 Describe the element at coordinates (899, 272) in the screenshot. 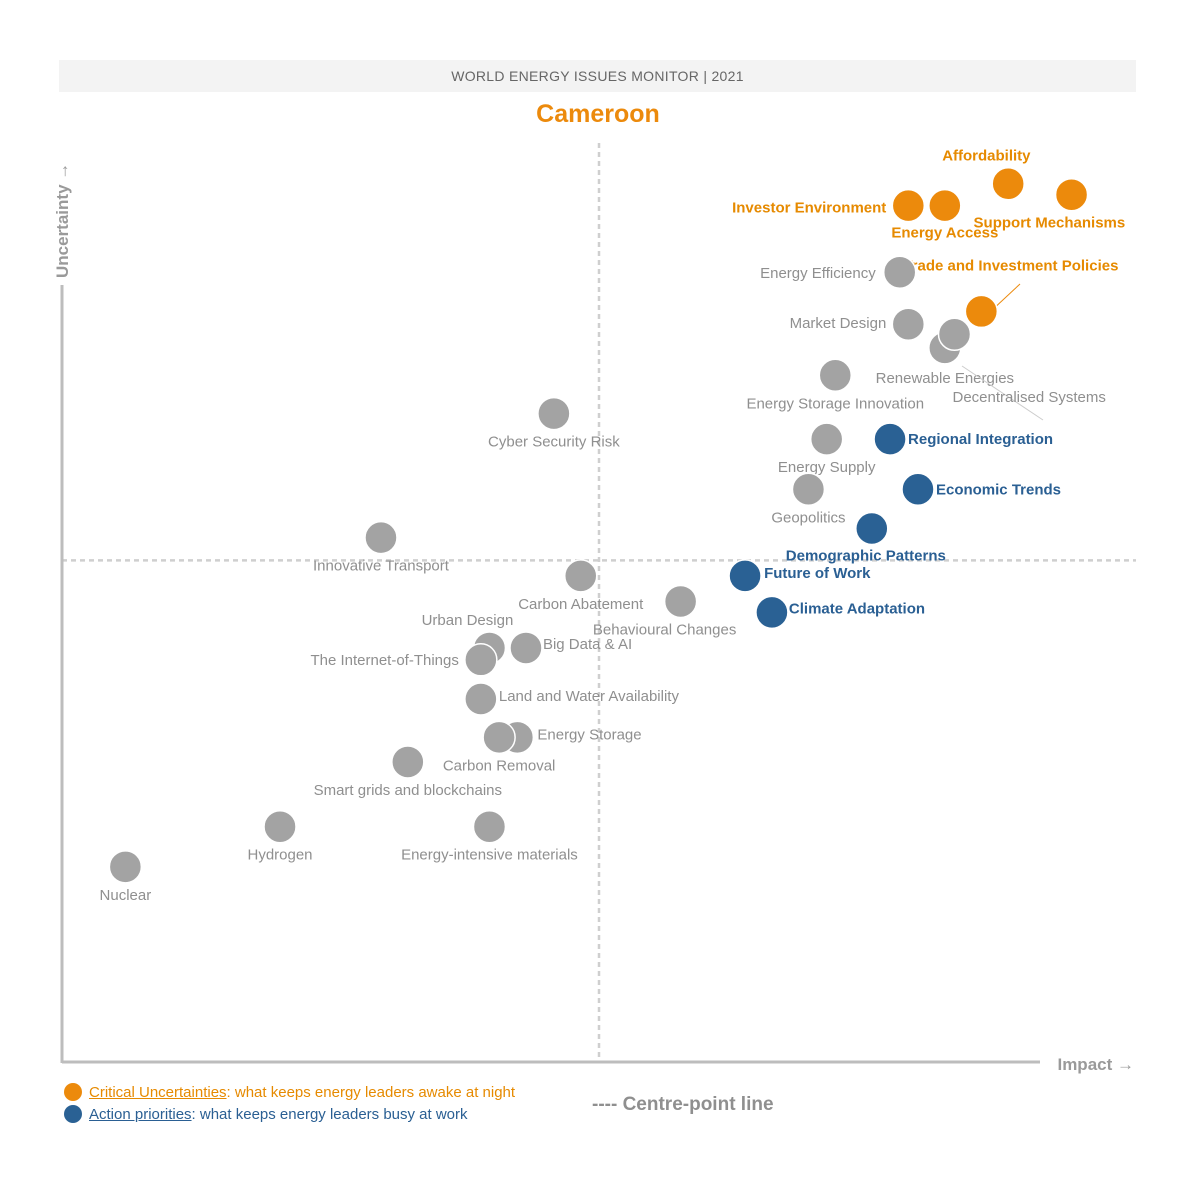

I see `point-energy-efficiency` at that location.